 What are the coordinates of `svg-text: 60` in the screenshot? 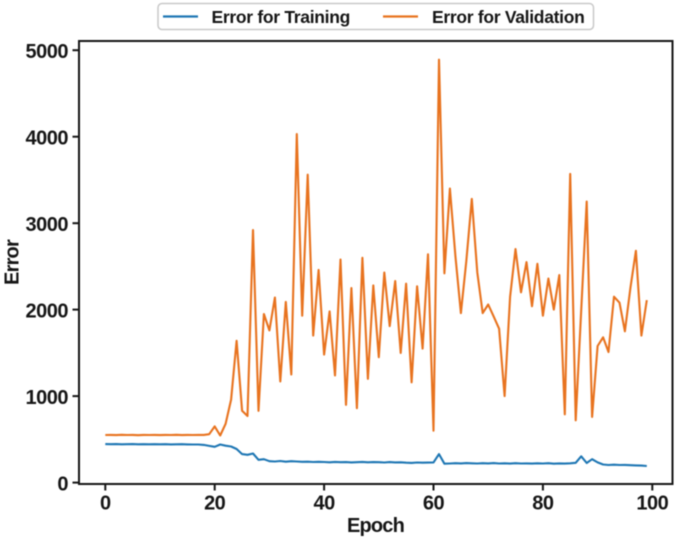 It's located at (434, 504).